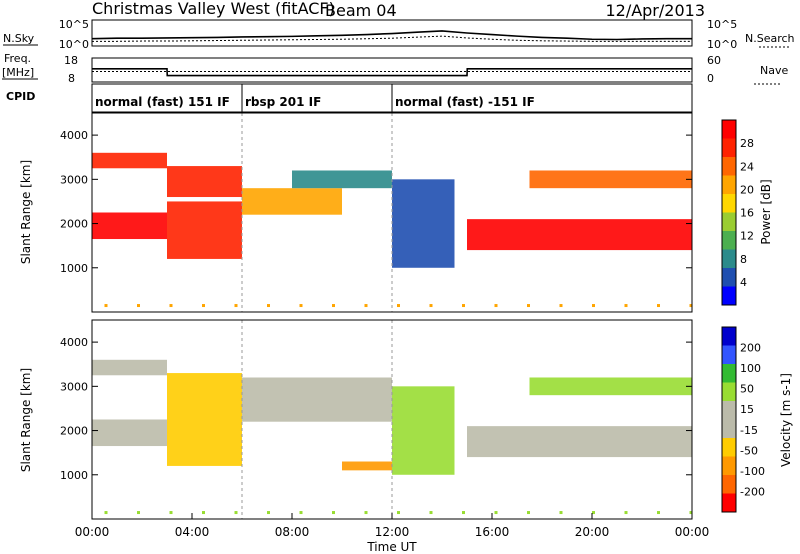  Describe the element at coordinates (786, 420) in the screenshot. I see `velocity-cbar-label: Velocity [m s-1]` at that location.